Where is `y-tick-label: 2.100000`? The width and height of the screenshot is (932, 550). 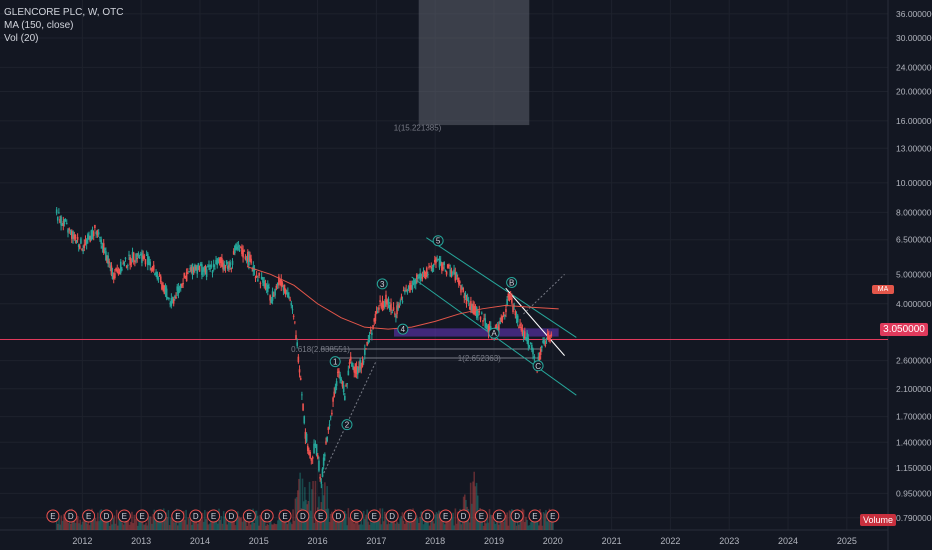
y-tick-label: 2.100000 is located at coordinates (914, 389).